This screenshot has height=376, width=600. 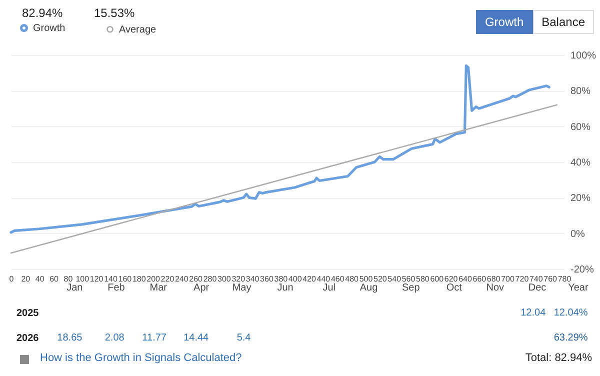 I want to click on data-label: 12.04, so click(x=533, y=313).